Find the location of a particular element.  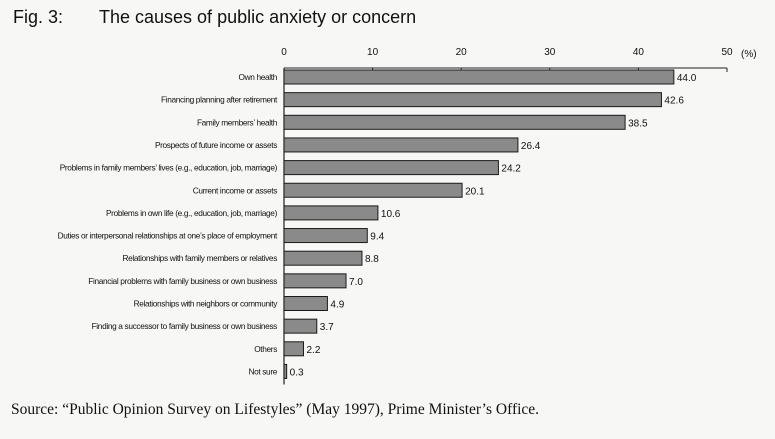

bar-value-label: 20.1 is located at coordinates (475, 191).